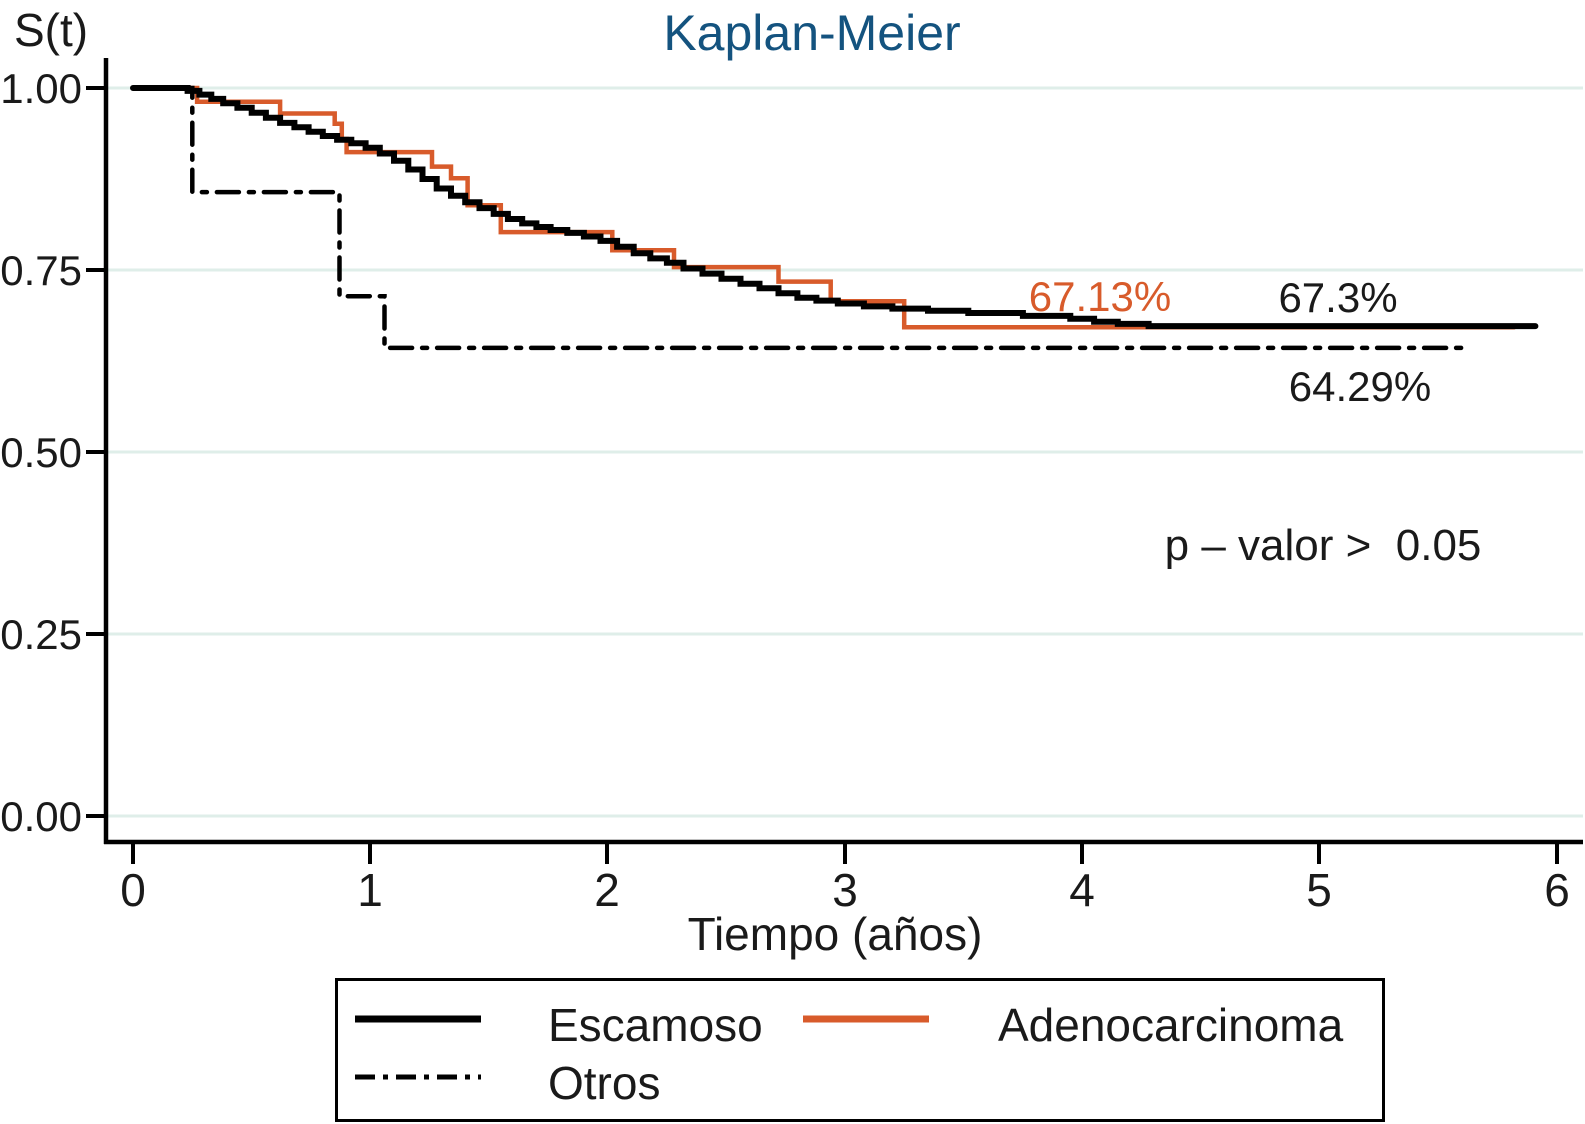  Describe the element at coordinates (41, 634) in the screenshot. I see `y-tick-label-0.25: 0.25` at that location.